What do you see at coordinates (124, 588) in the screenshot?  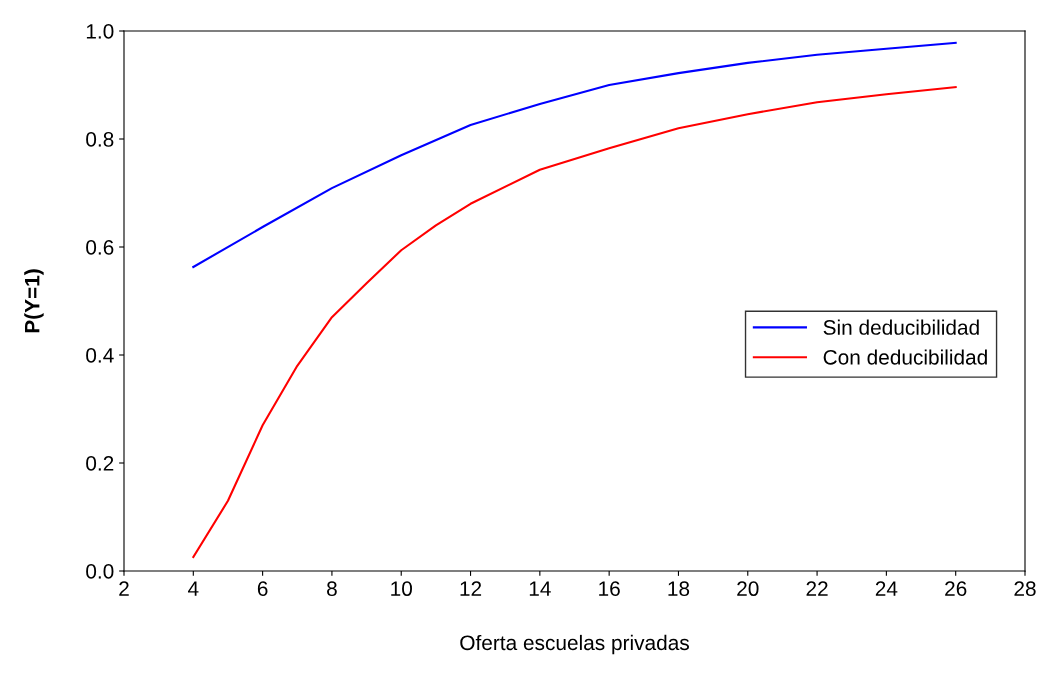 I see `x-tick-label: 2` at bounding box center [124, 588].